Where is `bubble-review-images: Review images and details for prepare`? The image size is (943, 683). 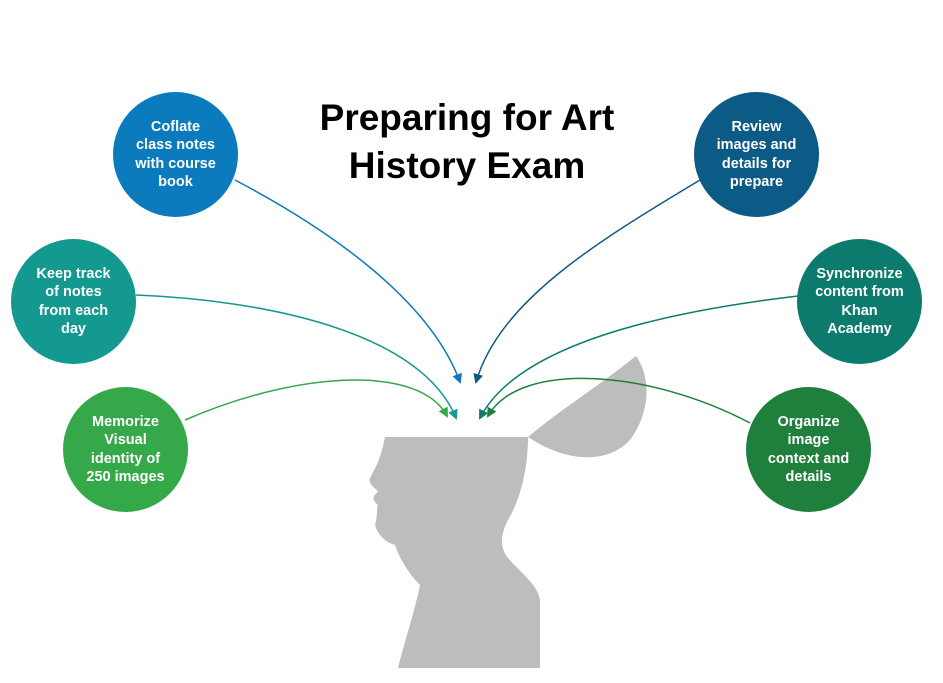
bubble-review-images: Review images and details for prepare is located at coordinates (756, 154).